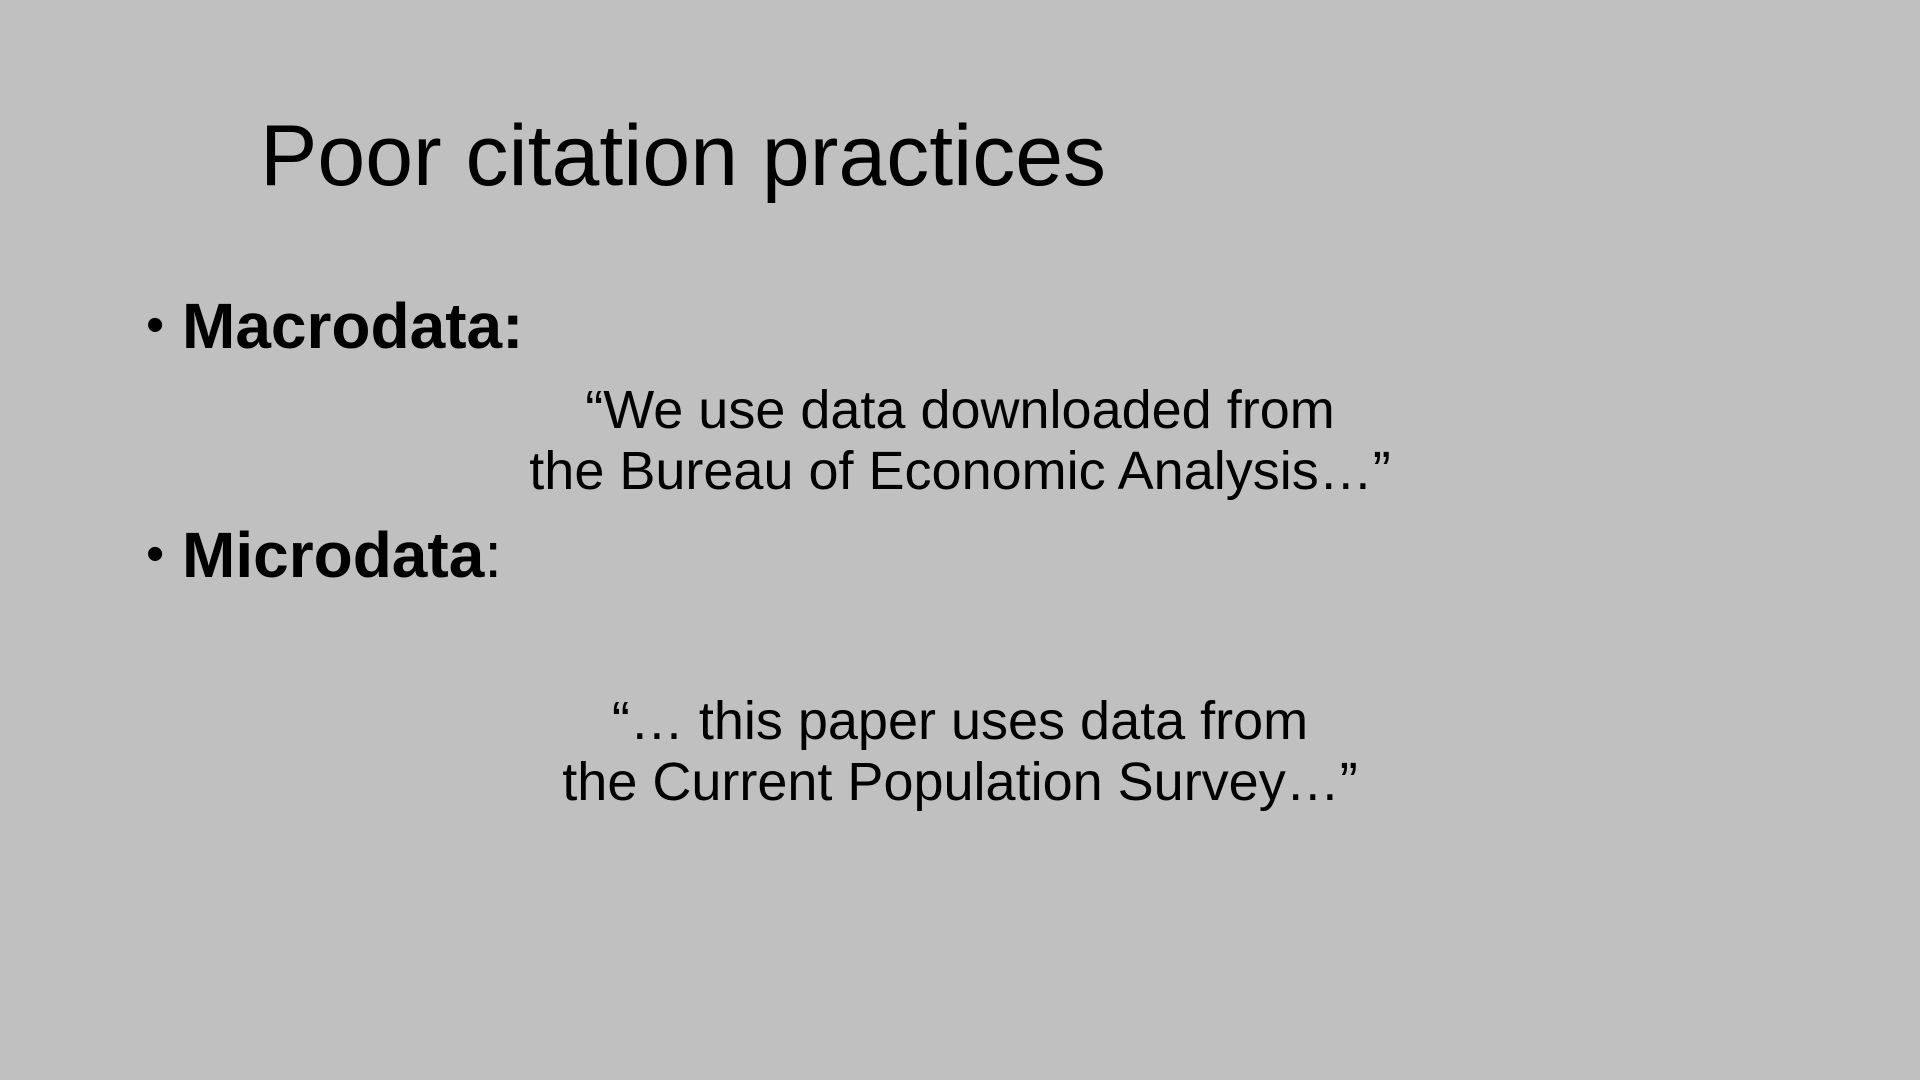  What do you see at coordinates (683, 156) in the screenshot?
I see `slide-title: Poor citation practices` at bounding box center [683, 156].